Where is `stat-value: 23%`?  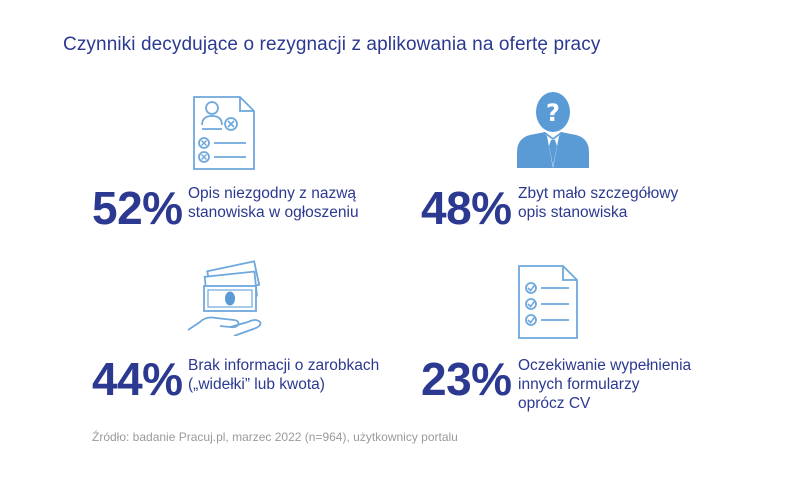 stat-value: 23% is located at coordinates (466, 379).